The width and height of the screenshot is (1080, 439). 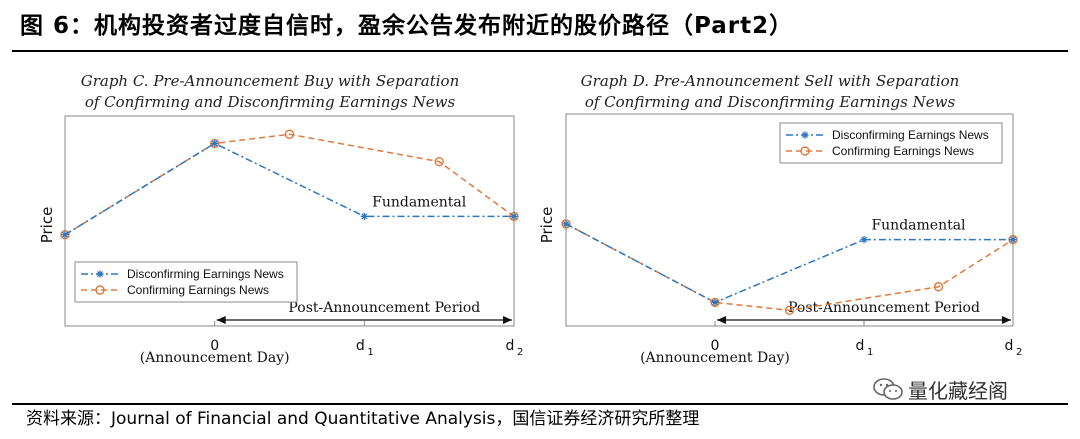 What do you see at coordinates (540, 404) in the screenshot?
I see `footer-divider` at bounding box center [540, 404].